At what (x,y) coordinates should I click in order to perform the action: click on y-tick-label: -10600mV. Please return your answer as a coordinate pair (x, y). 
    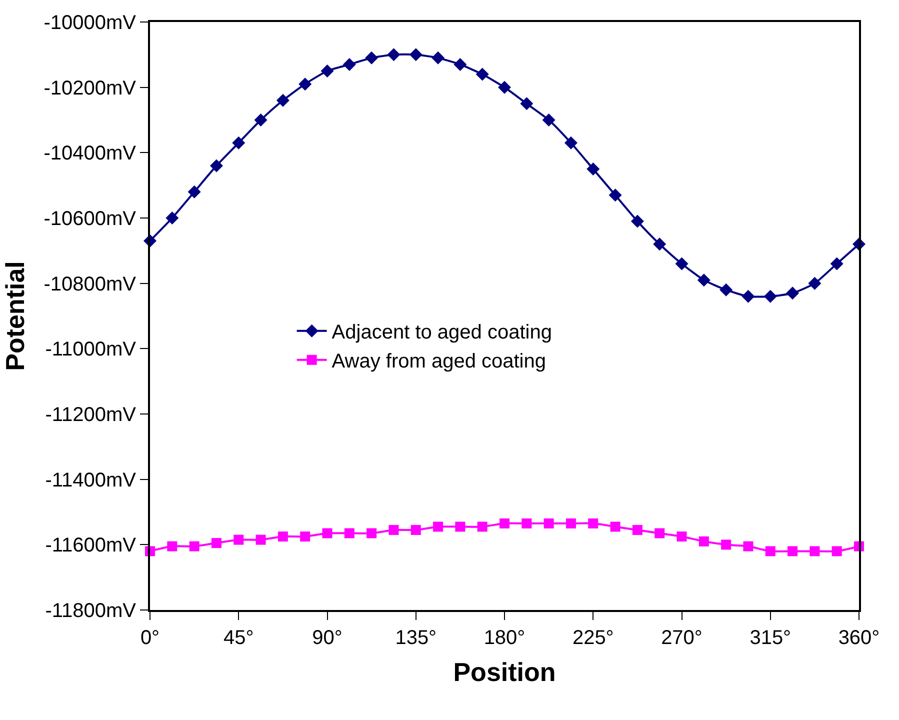
    Looking at the image, I should click on (90, 219).